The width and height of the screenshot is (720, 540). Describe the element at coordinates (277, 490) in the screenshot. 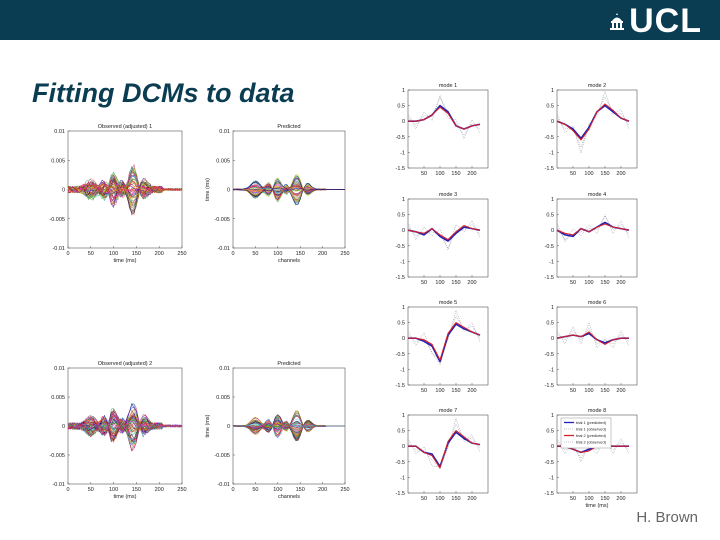

I see `pred2-xtick-label: 100` at that location.